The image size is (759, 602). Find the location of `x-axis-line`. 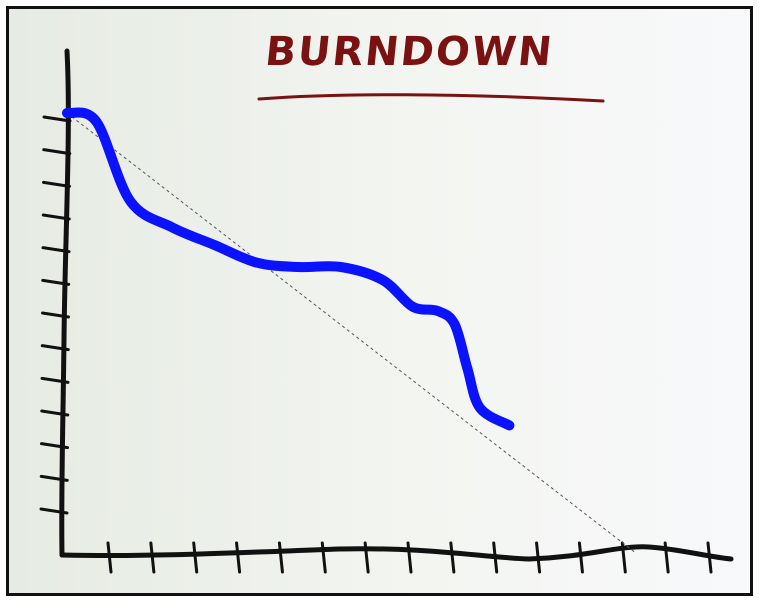

x-axis-line is located at coordinates (396, 553).